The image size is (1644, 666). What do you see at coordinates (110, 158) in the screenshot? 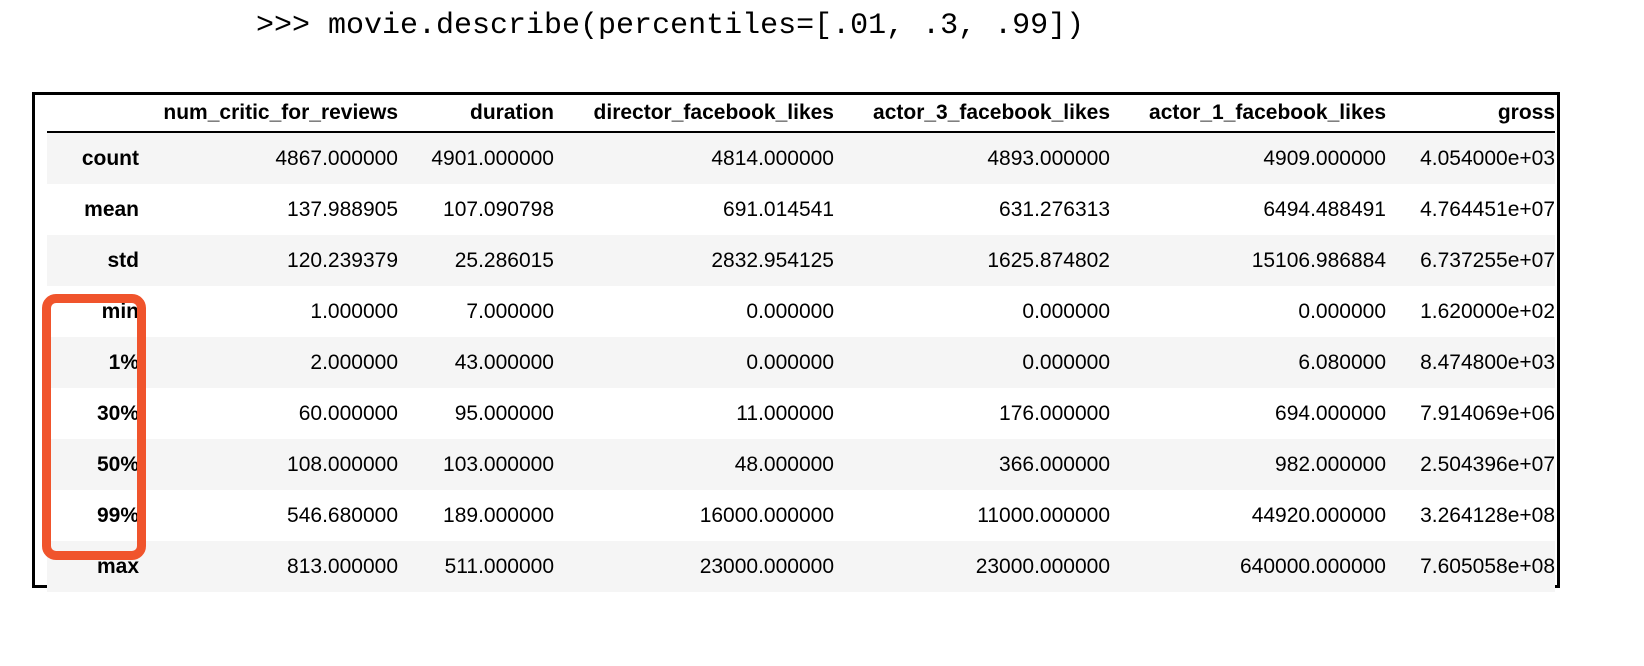
I see `row-label: count` at bounding box center [110, 158].